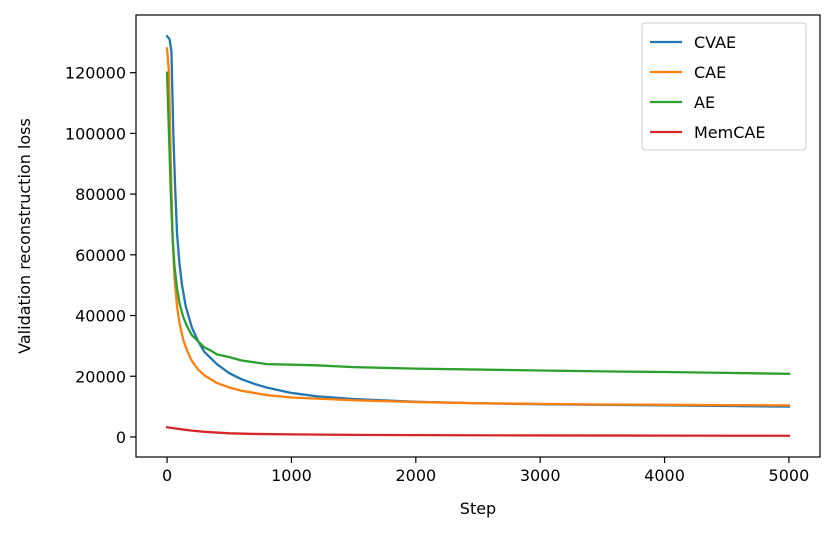  What do you see at coordinates (704, 102) in the screenshot?
I see `legend-label-ae: AE` at bounding box center [704, 102].